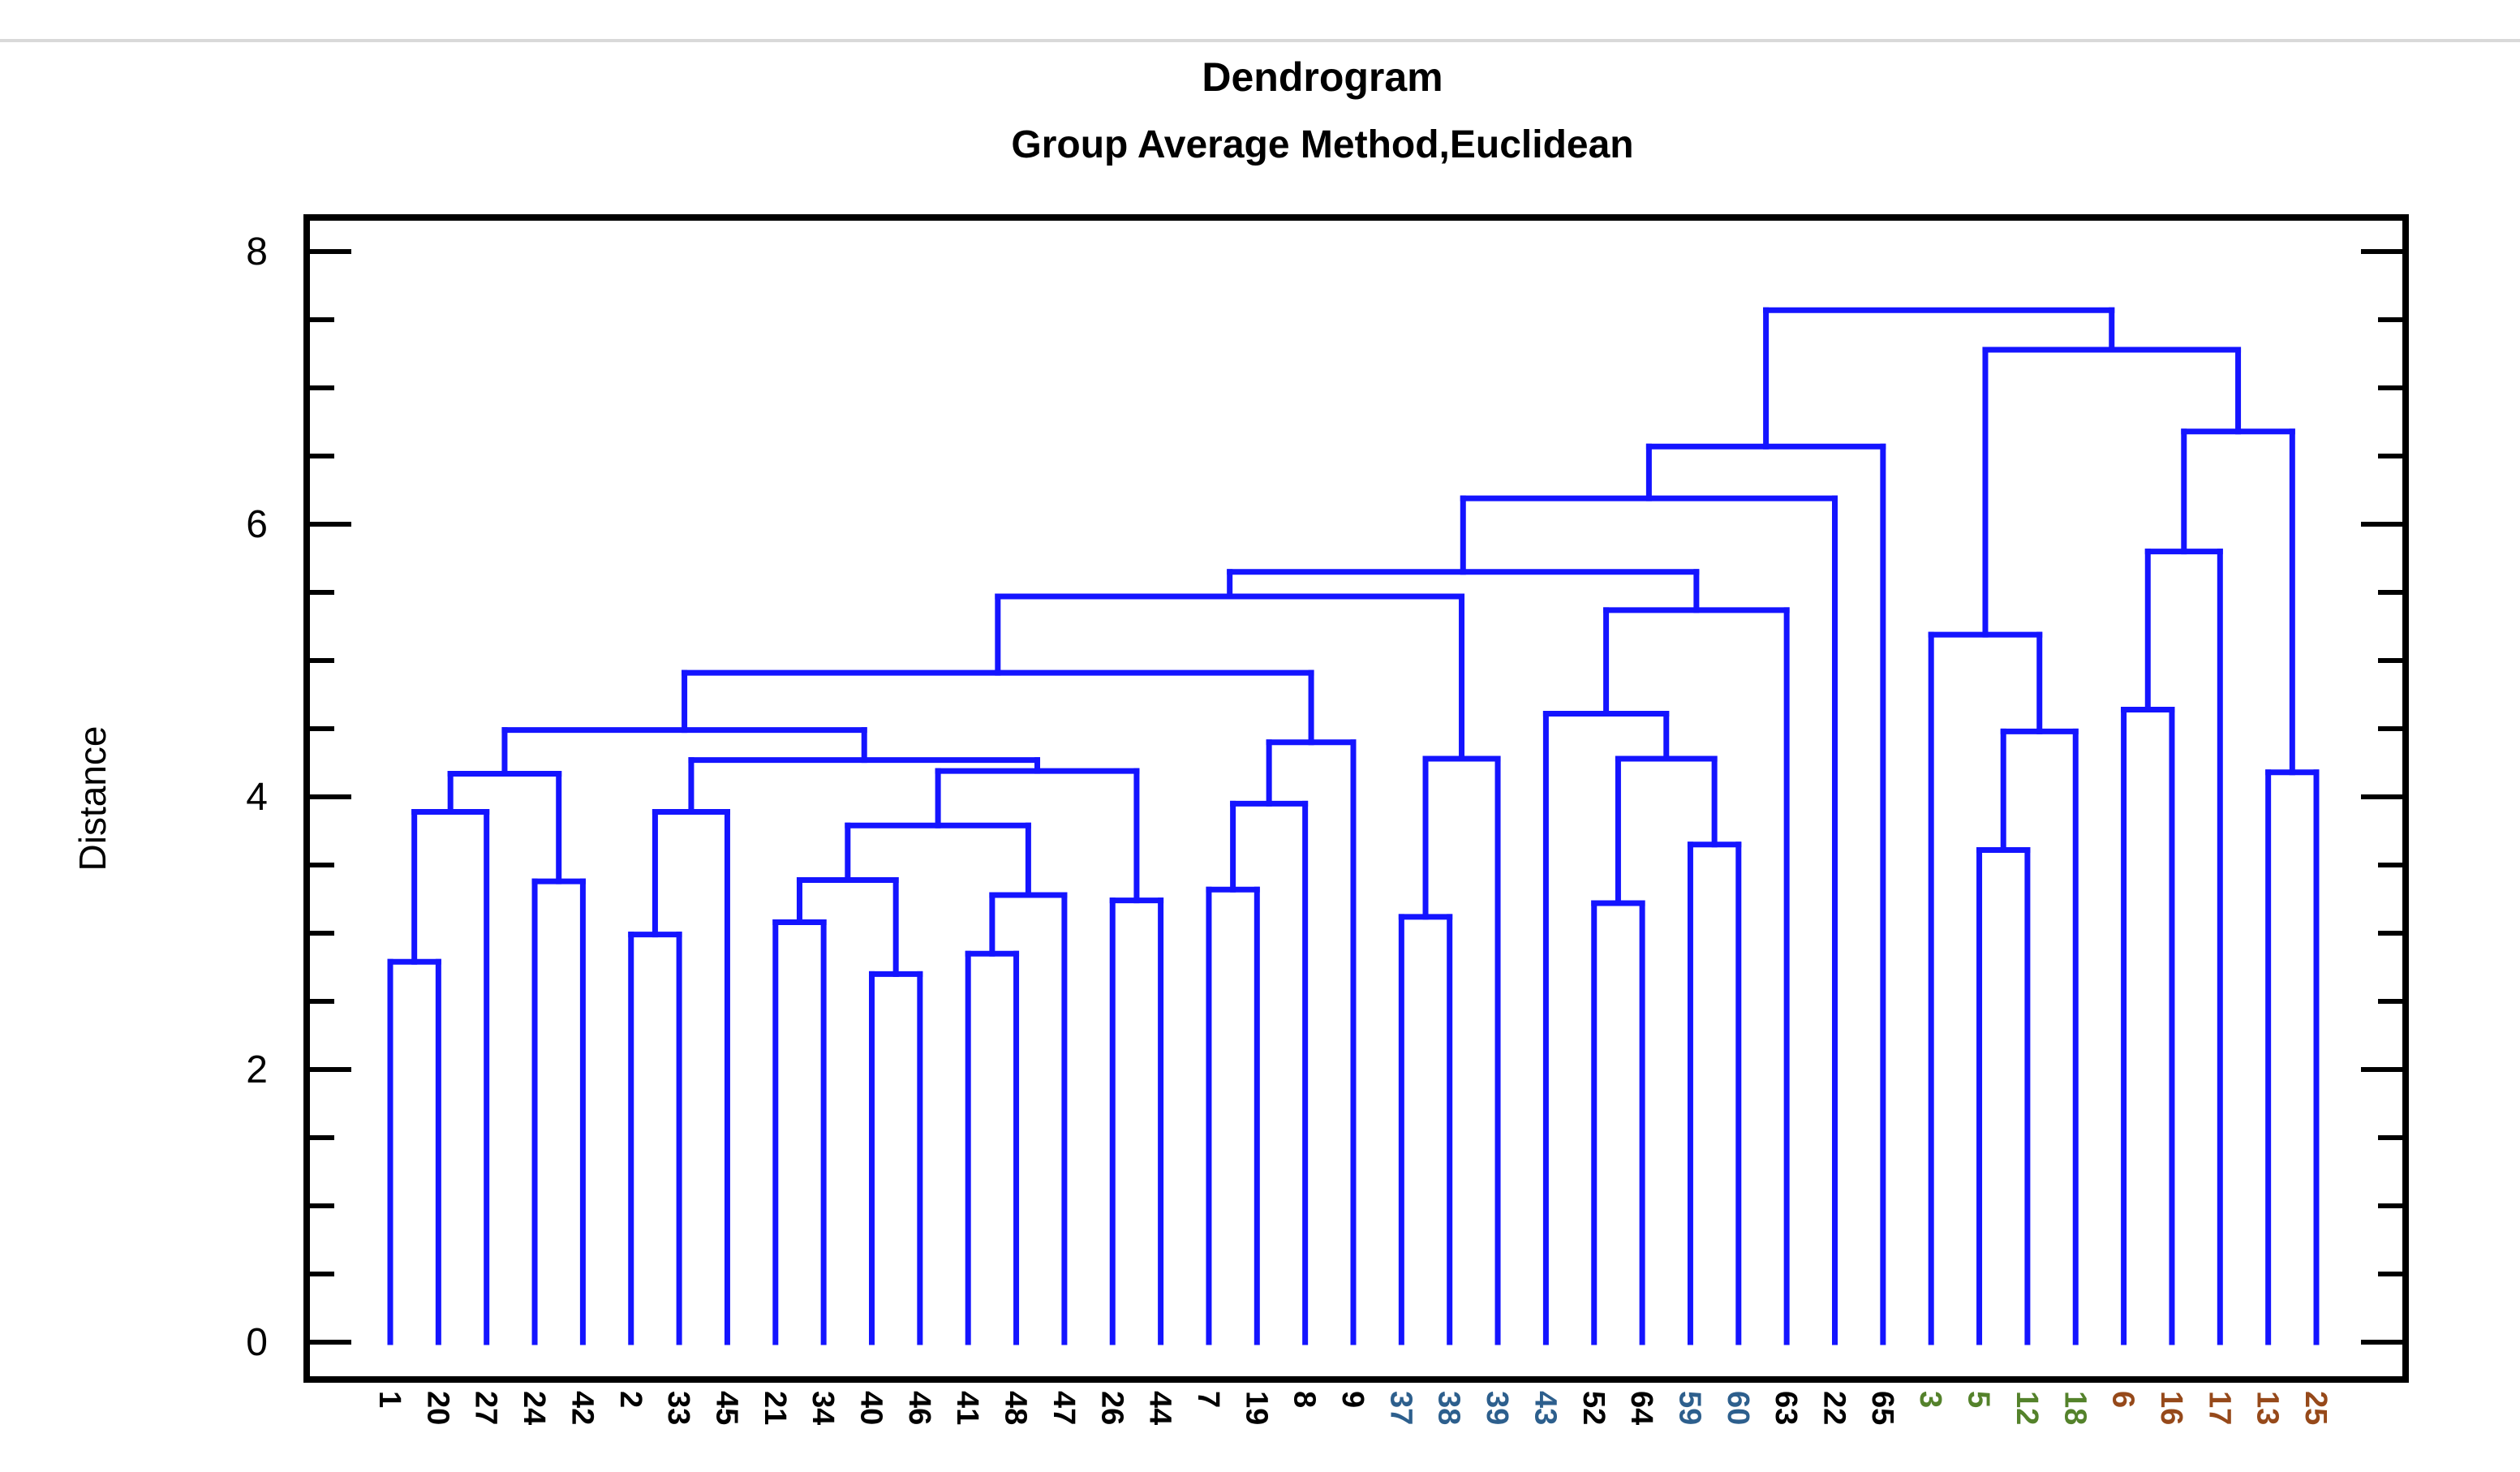 This screenshot has height=1472, width=2520. Describe the element at coordinates (582, 1408) in the screenshot. I see `leaf-label: 42` at that location.